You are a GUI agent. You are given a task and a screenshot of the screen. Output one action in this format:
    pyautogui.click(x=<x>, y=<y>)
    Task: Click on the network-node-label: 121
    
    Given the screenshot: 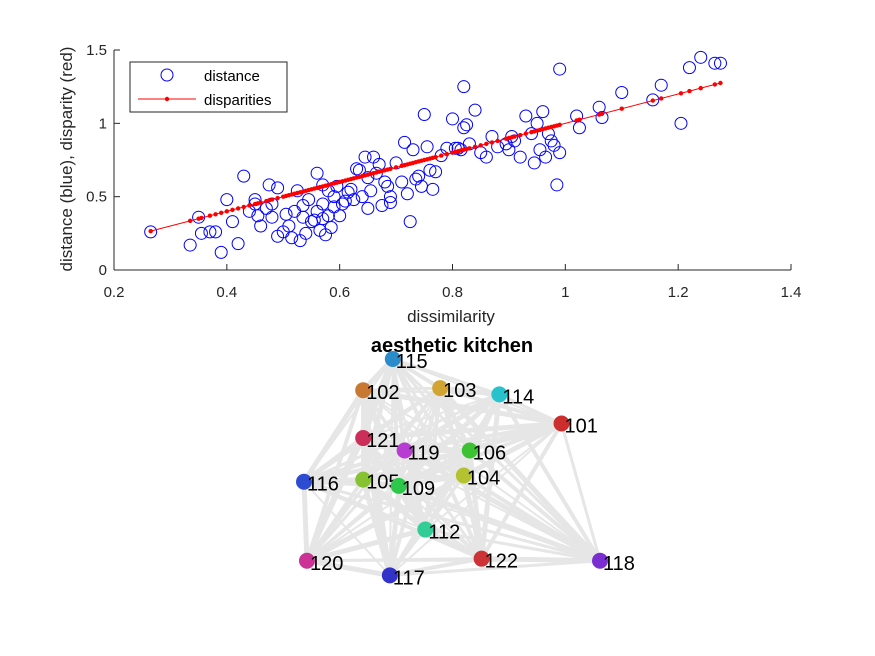 What is the action you would take?
    pyautogui.click(x=382, y=441)
    